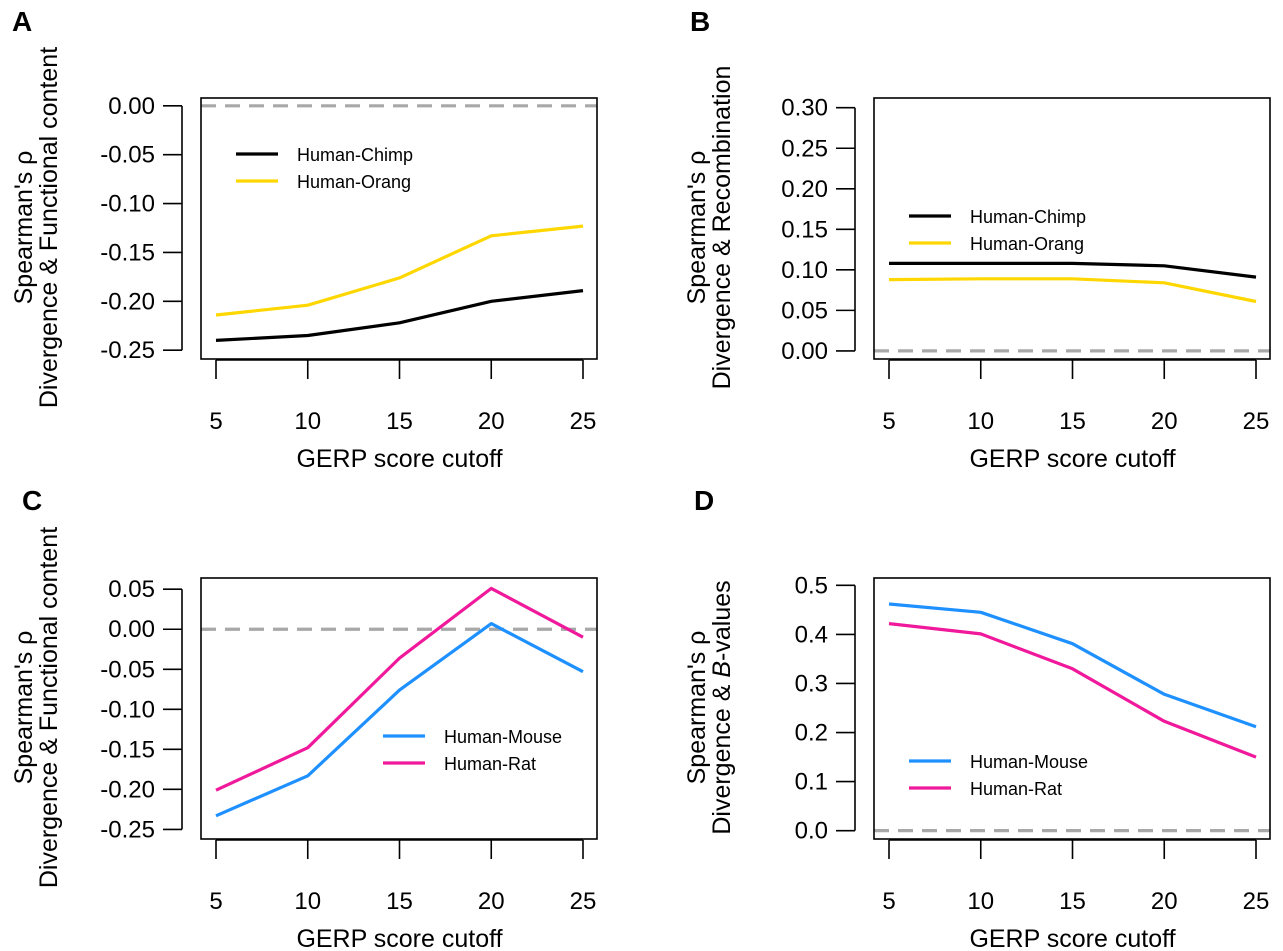 The width and height of the screenshot is (1283, 951). Describe the element at coordinates (811, 733) in the screenshot. I see `y-tick-label: 0.2` at that location.